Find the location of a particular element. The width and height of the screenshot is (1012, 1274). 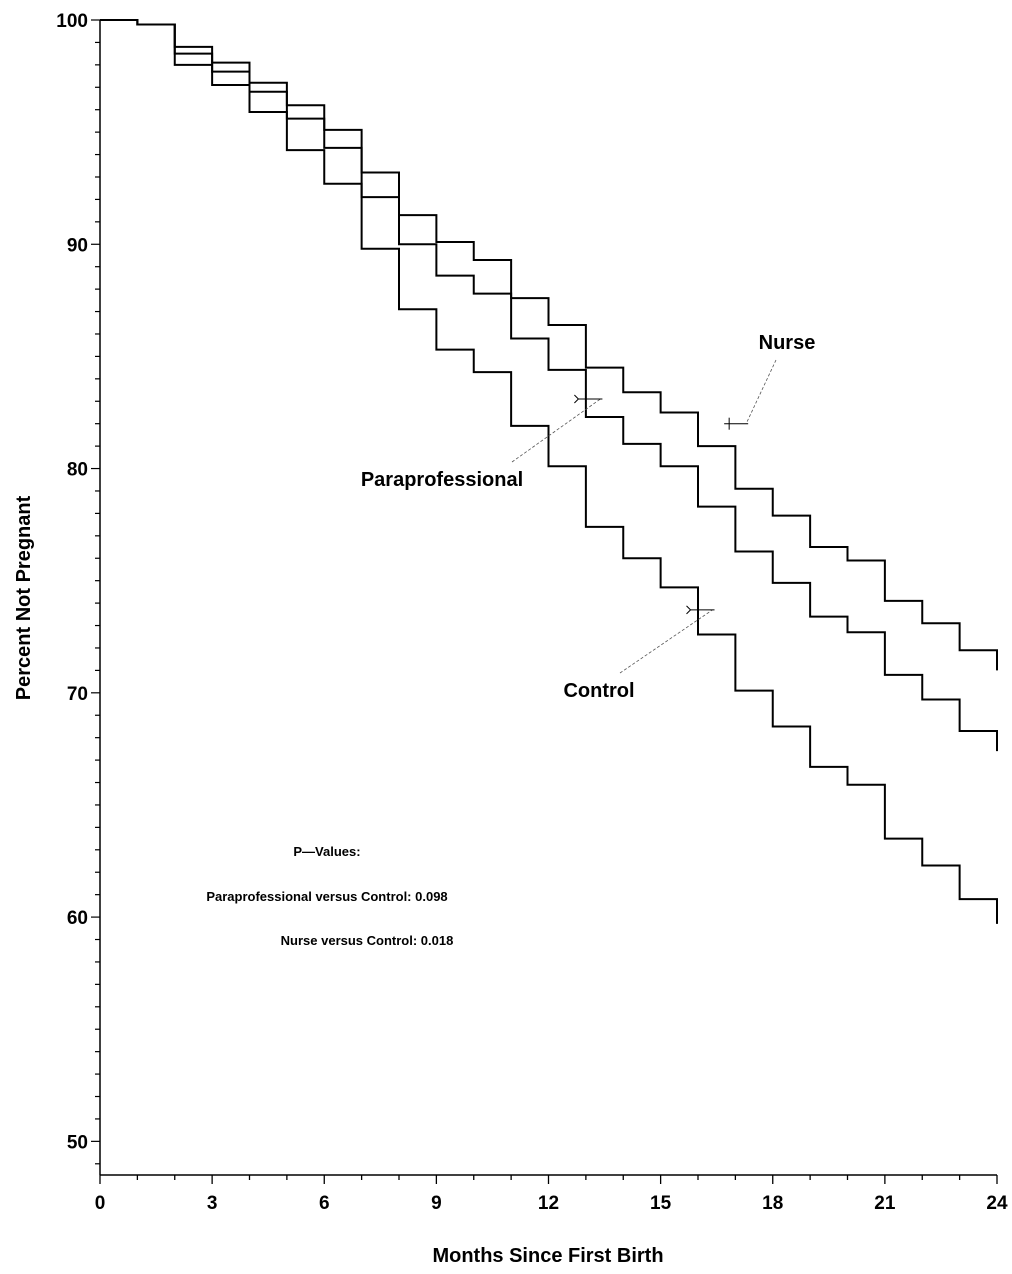

x-tick-label: 3 is located at coordinates (212, 1203).